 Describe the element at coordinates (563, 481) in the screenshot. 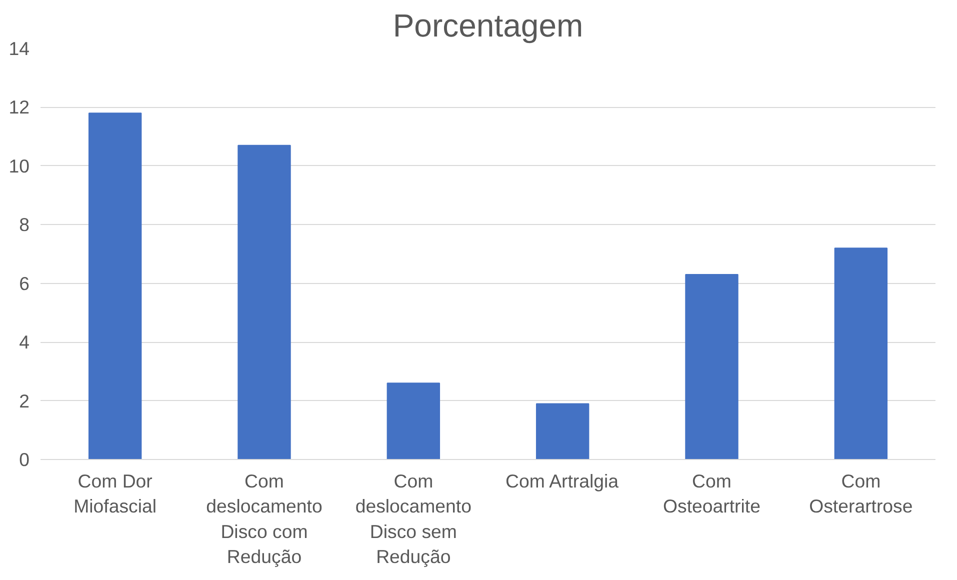

I see `x-tick-label: Com Artralgia` at that location.